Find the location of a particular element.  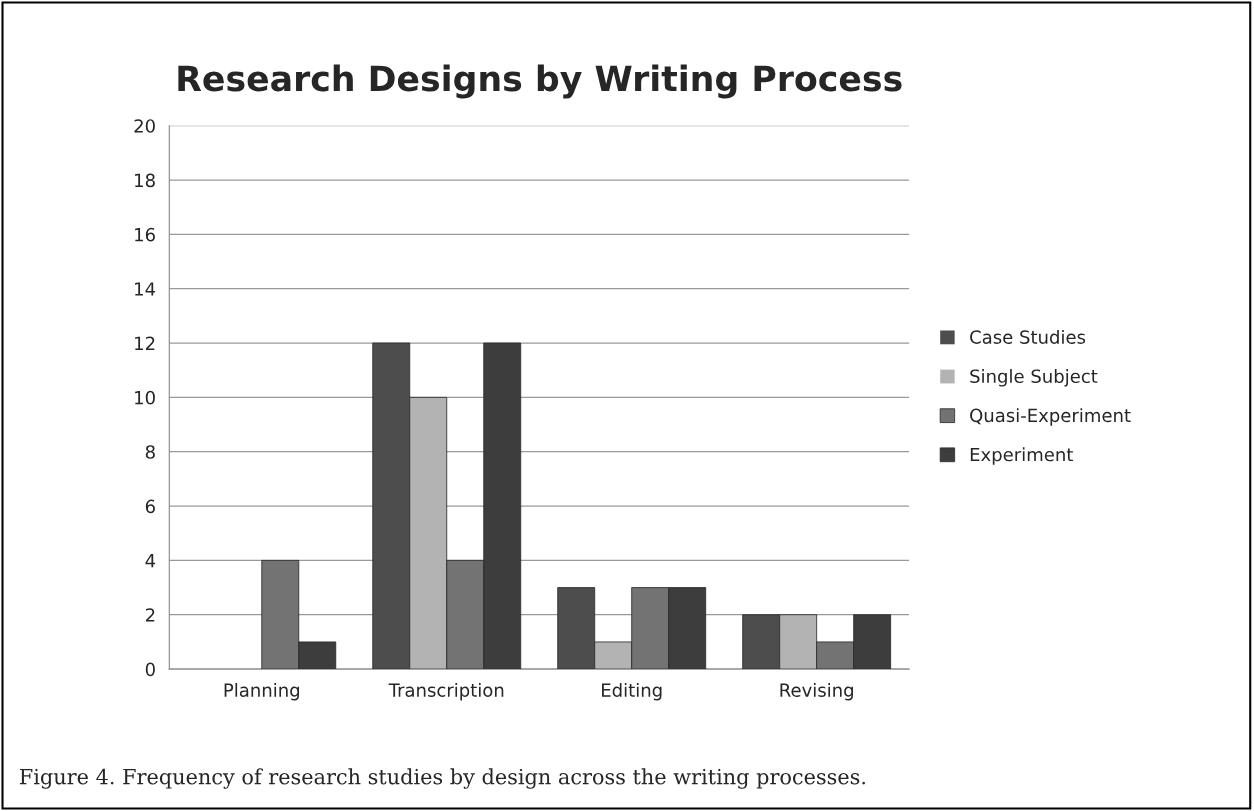

y-tick-label: 2 is located at coordinates (150, 615).